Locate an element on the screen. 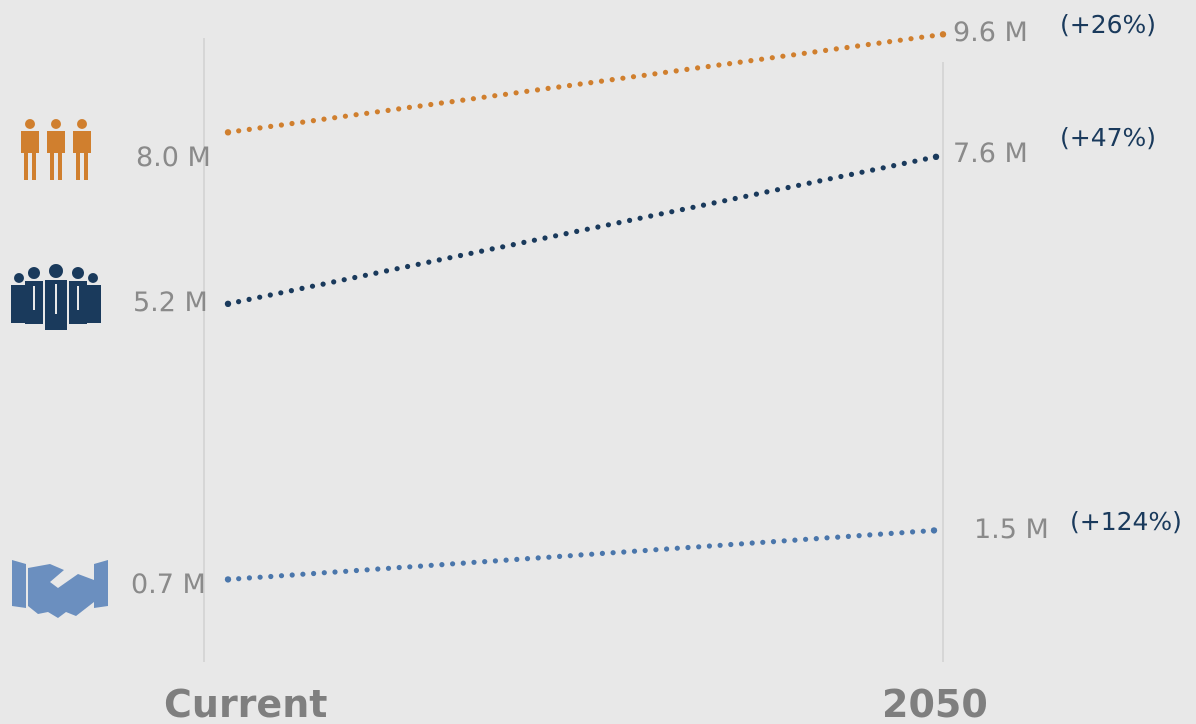 The width and height of the screenshot is (1196, 724). x-tick-2050: 2050 is located at coordinates (935, 703).